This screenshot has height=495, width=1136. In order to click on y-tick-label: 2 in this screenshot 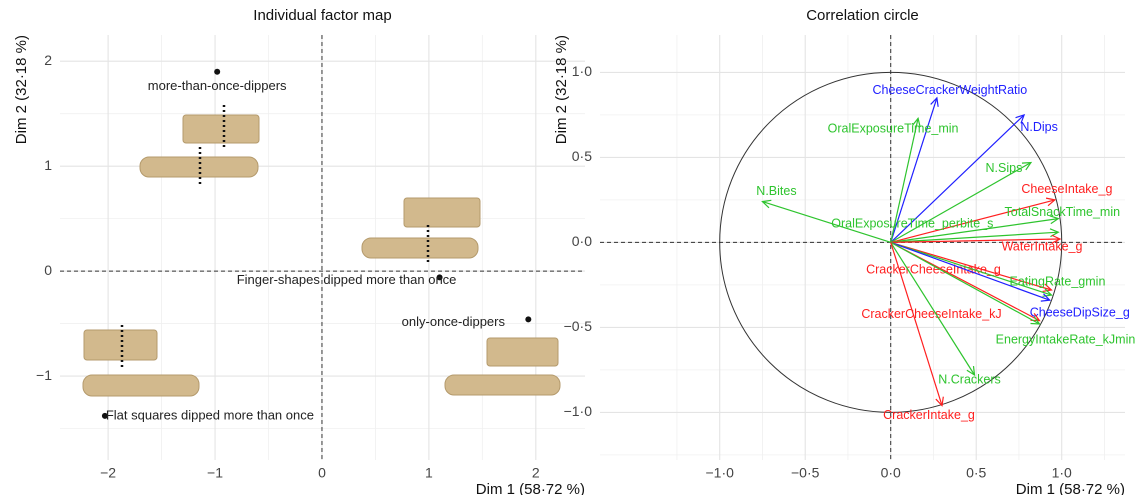, I will do `click(48, 60)`.